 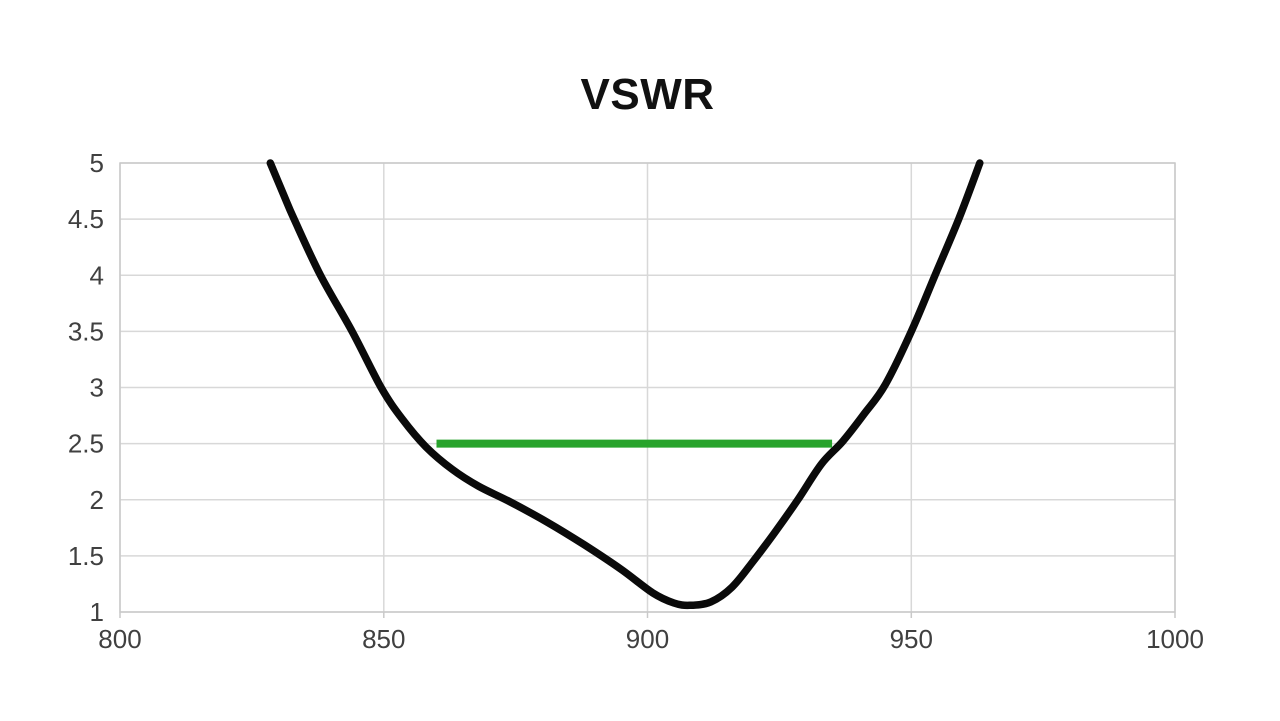 I want to click on x-tick-label: 1000, so click(x=1175, y=639).